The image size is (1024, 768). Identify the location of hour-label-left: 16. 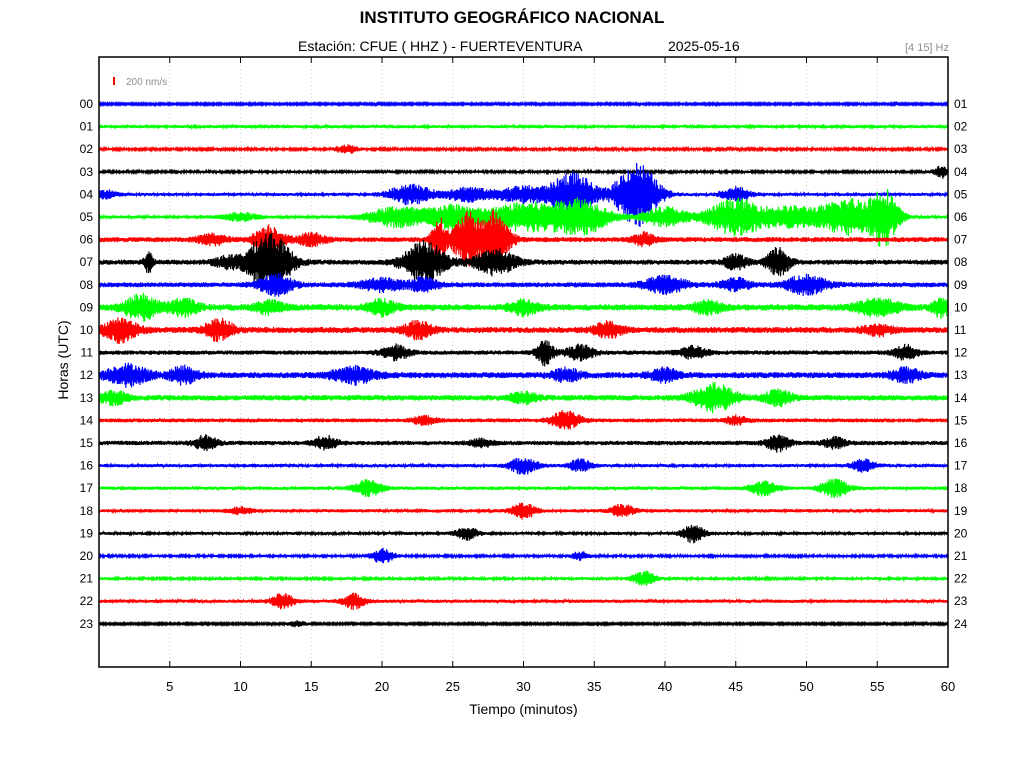
(87, 466).